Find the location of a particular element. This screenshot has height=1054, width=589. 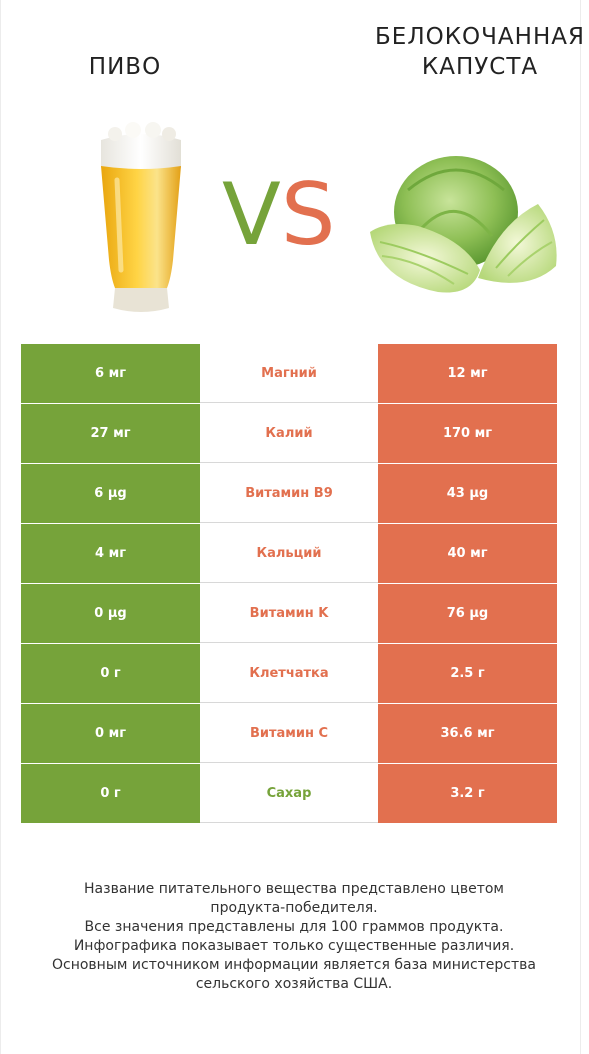

left-product-title: ПИВО is located at coordinates (125, 67).